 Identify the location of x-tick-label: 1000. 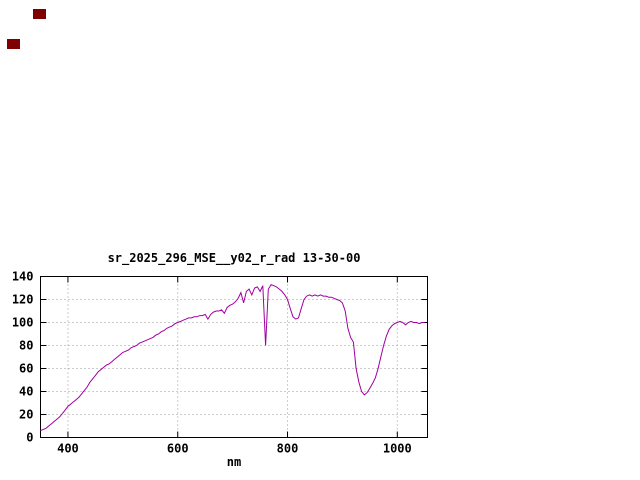
(397, 449).